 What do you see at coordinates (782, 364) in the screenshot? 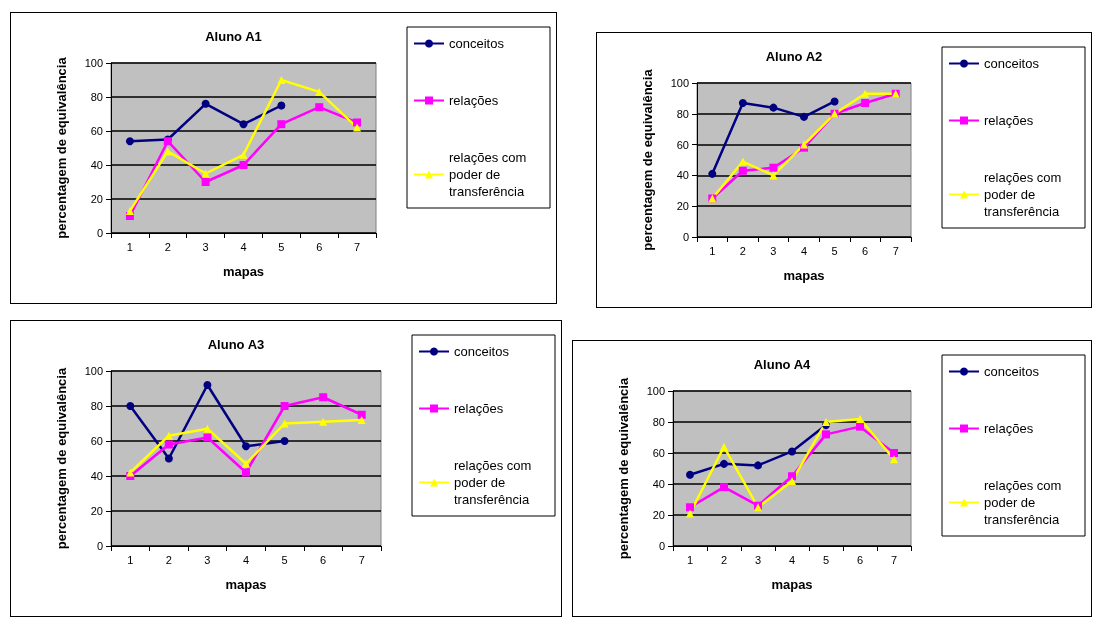
I see `chart-title: Aluno A4` at bounding box center [782, 364].